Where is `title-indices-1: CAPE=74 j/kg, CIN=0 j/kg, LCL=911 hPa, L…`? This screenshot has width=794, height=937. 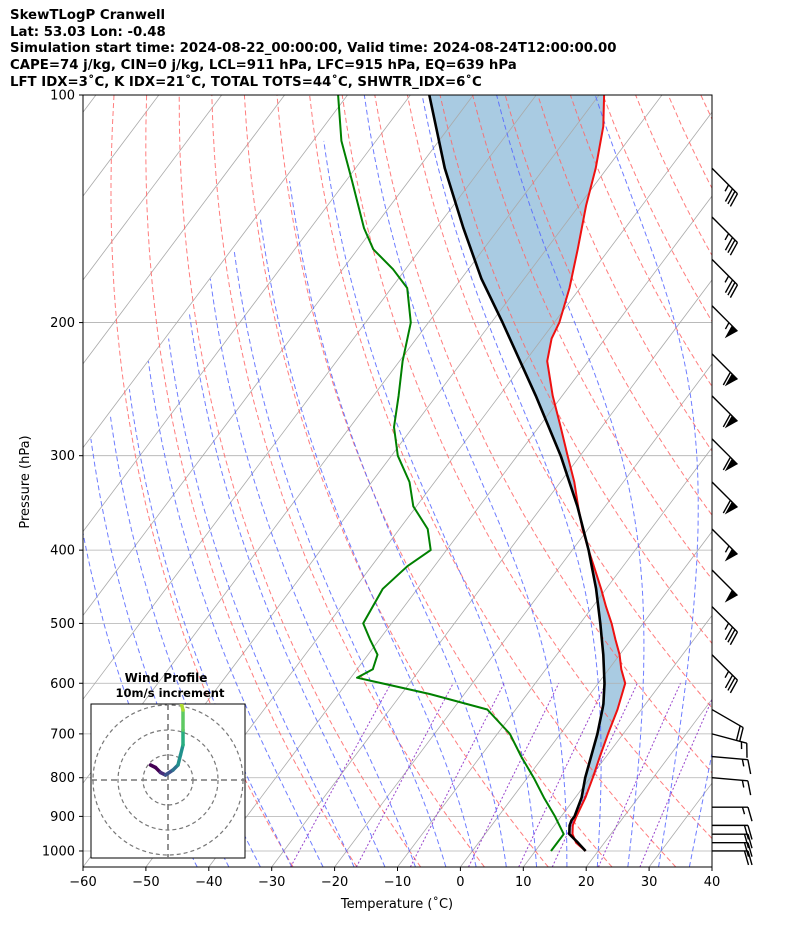 title-indices-1: CAPE=74 j/kg, CIN=0 j/kg, LCL=911 hPa, L… is located at coordinates (263, 66).